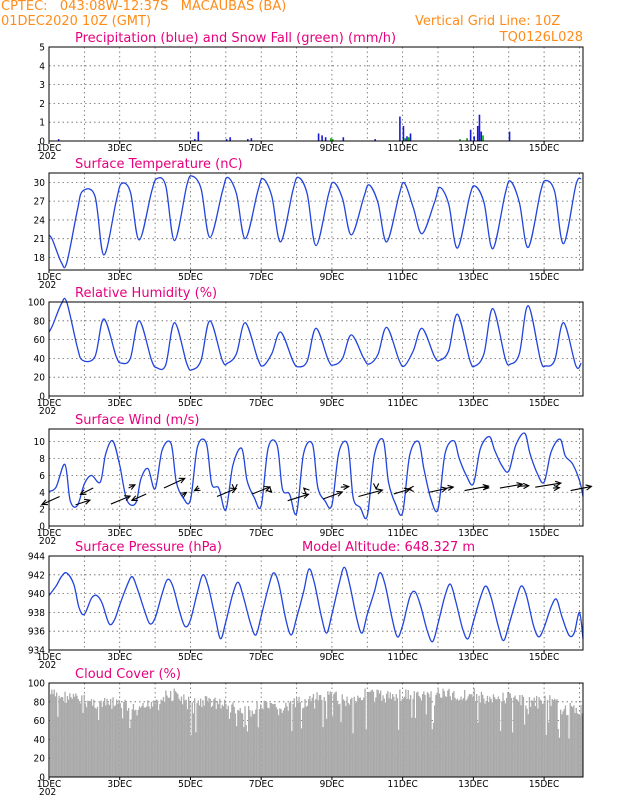 The image size is (618, 800). I want to click on y-tick-label: 80, so click(40, 321).